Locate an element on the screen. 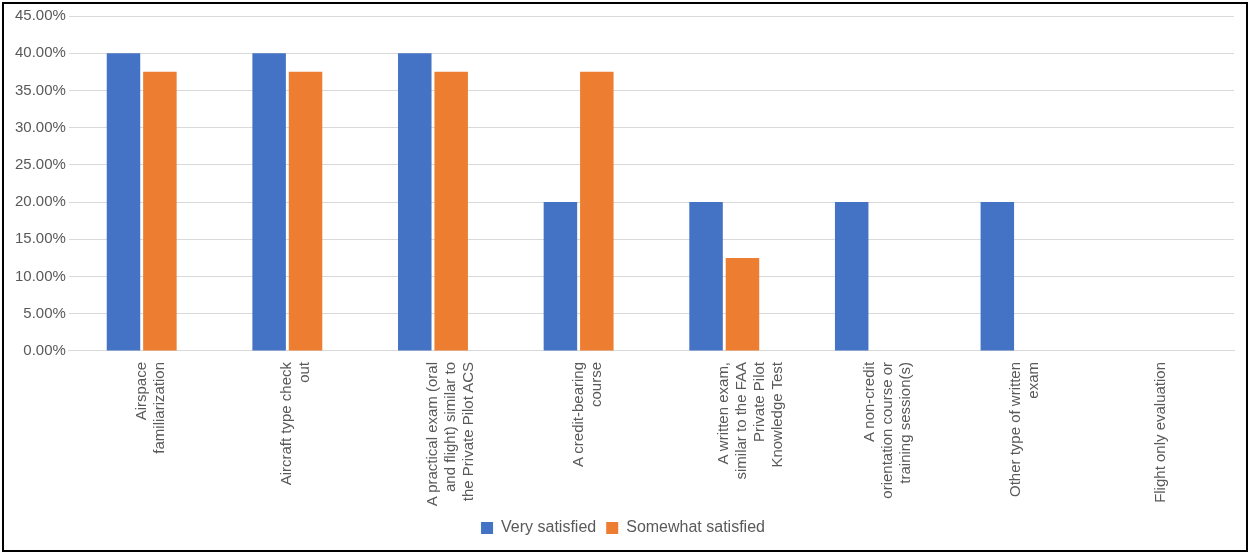  y-tick-label: 0.00% is located at coordinates (44, 350).